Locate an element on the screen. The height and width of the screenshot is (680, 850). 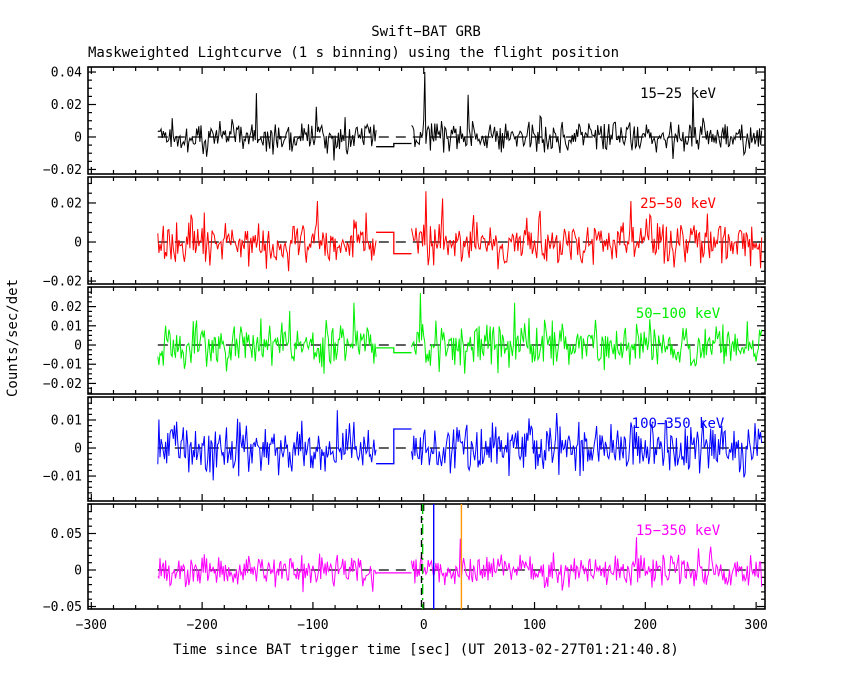
chart-title: Swift−BAT GRB is located at coordinates (426, 32).